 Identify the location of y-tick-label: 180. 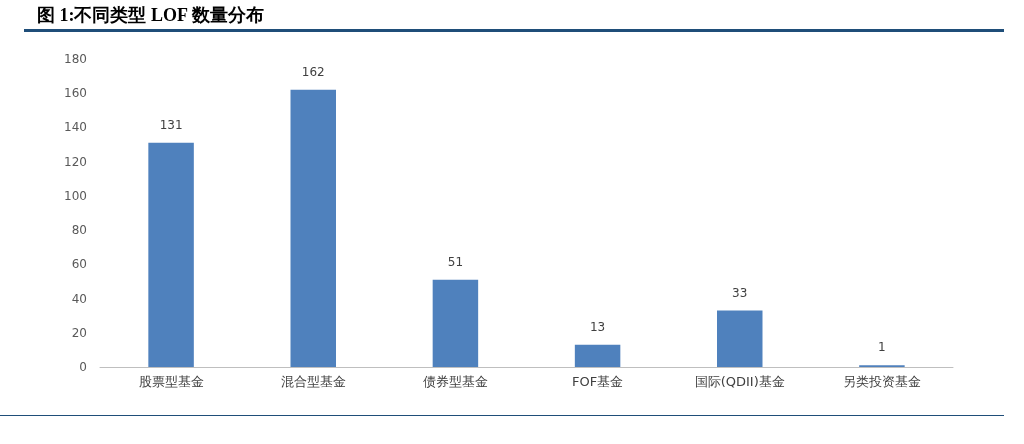
(75, 59).